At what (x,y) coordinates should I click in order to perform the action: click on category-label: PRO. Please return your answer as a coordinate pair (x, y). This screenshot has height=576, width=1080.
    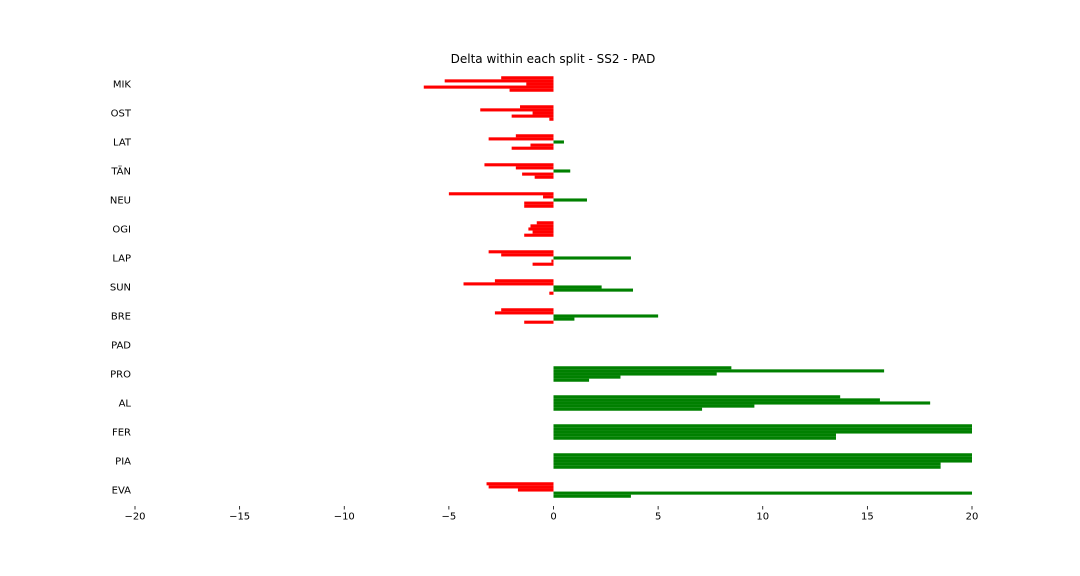
    Looking at the image, I should click on (120, 375).